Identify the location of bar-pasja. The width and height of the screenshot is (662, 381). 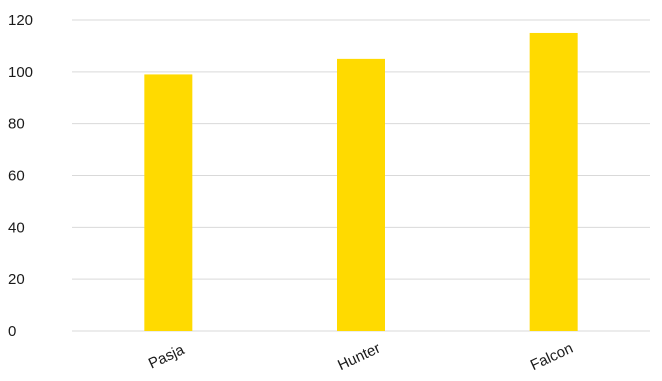
(168, 203).